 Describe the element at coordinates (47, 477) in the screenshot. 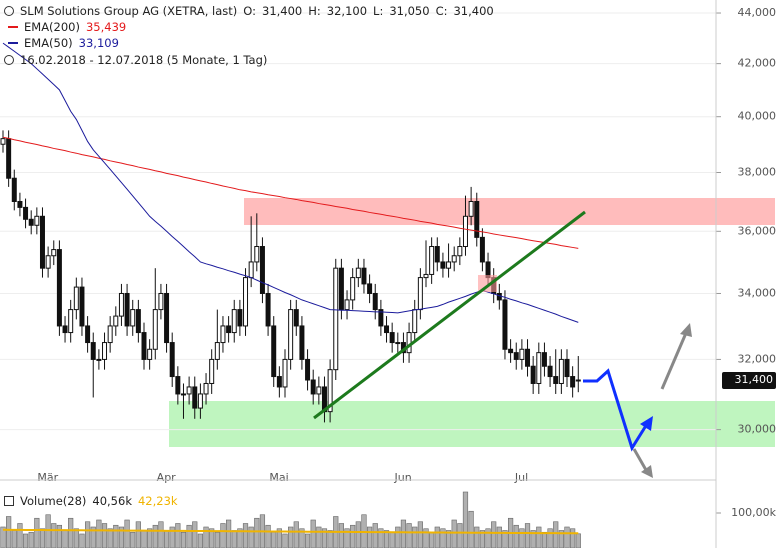

I see `x-tick-label: Mär` at that location.